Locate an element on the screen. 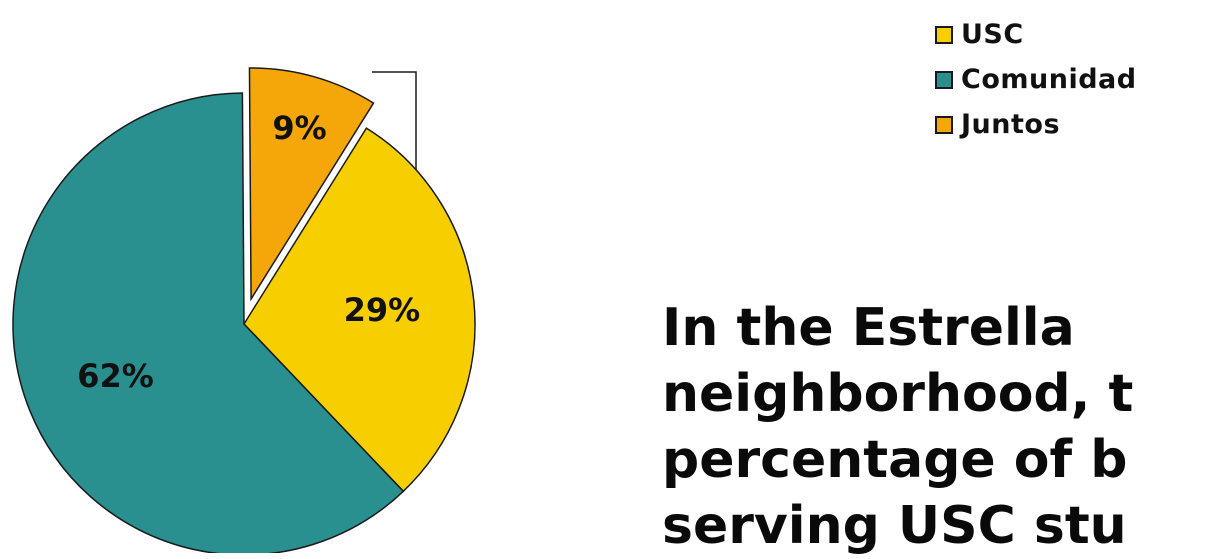 The image size is (1205, 559). legend: USC Comunidad Juntos is located at coordinates (1036, 79).